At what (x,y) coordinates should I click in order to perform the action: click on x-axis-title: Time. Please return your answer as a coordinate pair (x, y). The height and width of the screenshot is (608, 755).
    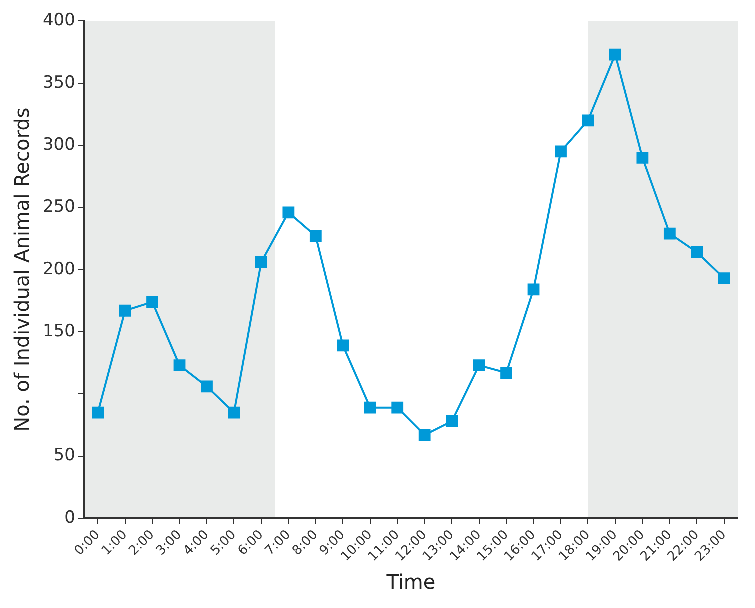
    Looking at the image, I should click on (411, 582).